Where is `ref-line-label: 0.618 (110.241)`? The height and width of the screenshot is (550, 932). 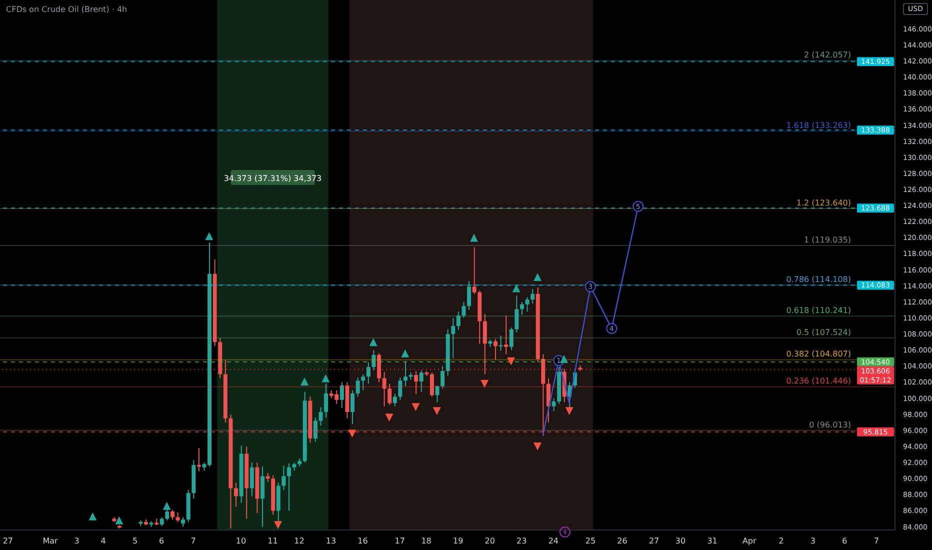
ref-line-label: 0.618 (110.241) is located at coordinates (818, 311).